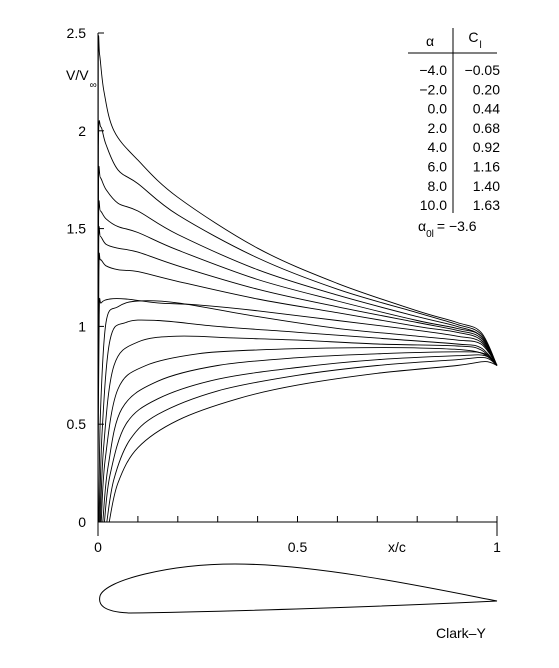  What do you see at coordinates (438, 128) in the screenshot?
I see `table-alpha-value: 2.0` at bounding box center [438, 128].